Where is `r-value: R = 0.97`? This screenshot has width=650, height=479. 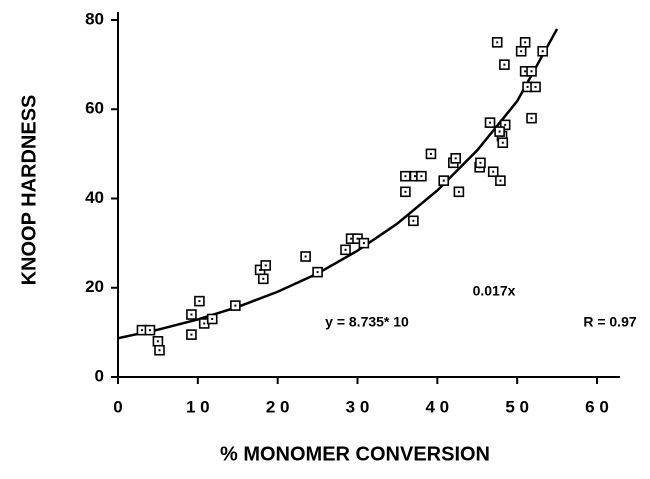
r-value: R = 0.97 is located at coordinates (610, 322).